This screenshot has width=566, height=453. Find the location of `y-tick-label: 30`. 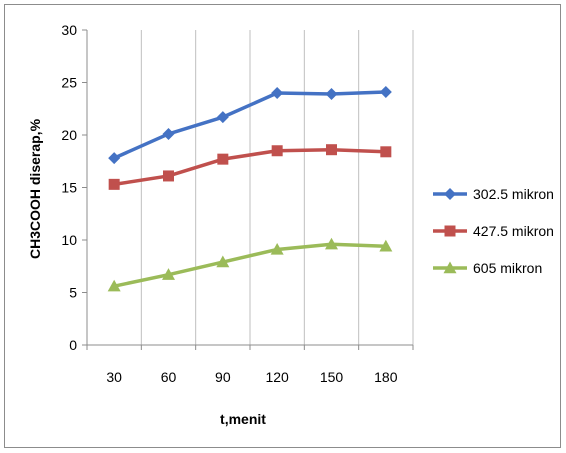

y-tick-label: 30 is located at coordinates (69, 30).